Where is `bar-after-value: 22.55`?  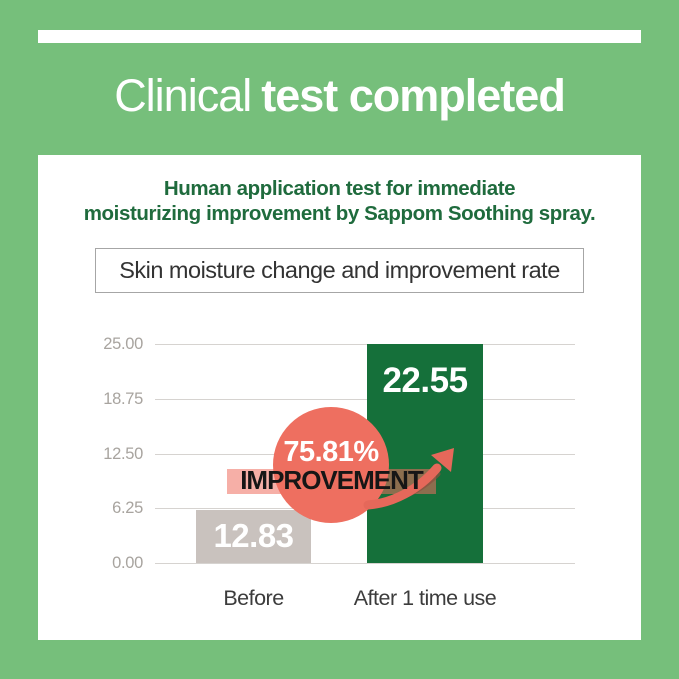 bar-after-value: 22.55 is located at coordinates (425, 380).